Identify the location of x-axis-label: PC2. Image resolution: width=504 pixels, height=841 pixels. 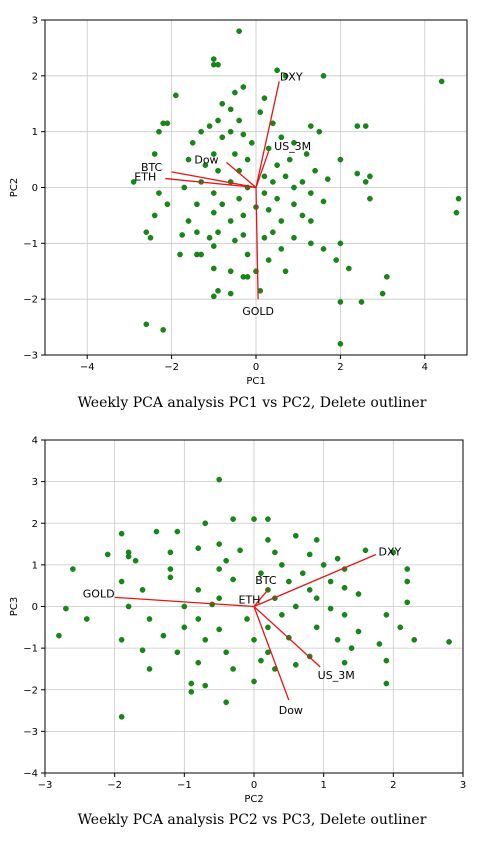
(253, 799).